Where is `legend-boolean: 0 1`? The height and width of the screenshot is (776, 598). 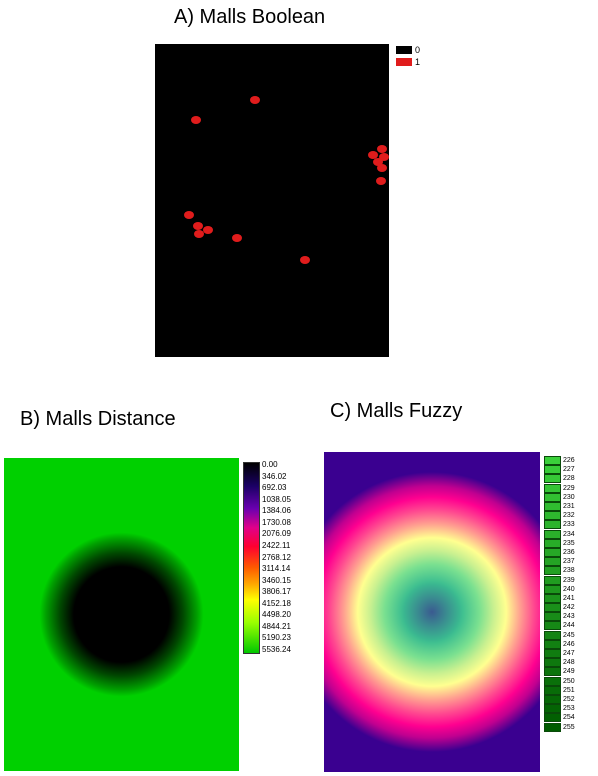 legend-boolean: 0 1 is located at coordinates (408, 56).